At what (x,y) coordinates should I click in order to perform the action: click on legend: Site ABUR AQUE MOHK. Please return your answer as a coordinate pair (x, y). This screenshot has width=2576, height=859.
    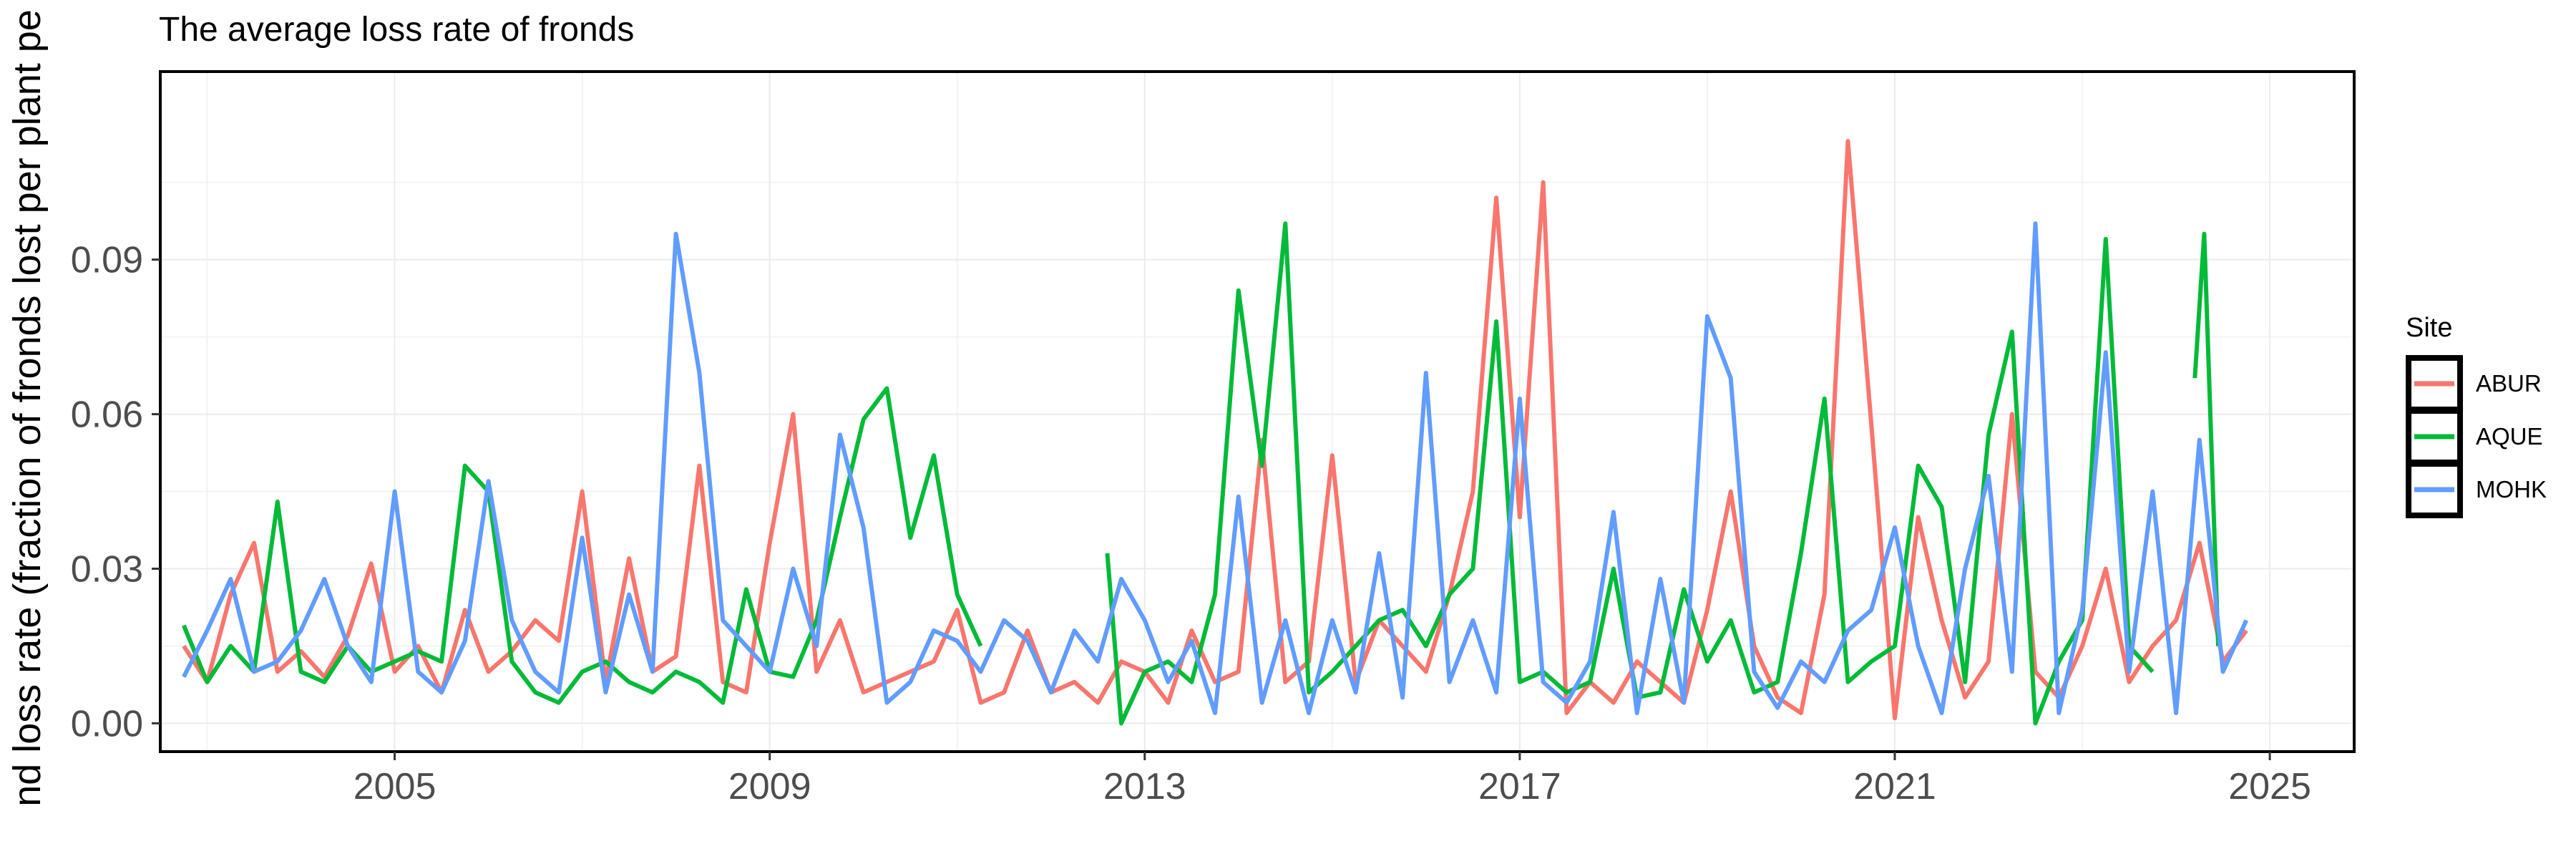
    Looking at the image, I should click on (2476, 415).